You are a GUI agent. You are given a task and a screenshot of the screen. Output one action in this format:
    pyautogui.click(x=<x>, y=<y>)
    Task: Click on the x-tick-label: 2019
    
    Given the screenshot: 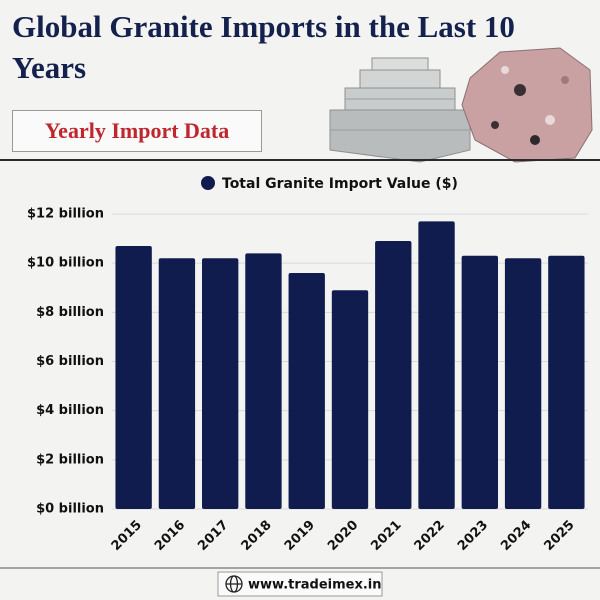 What is the action you would take?
    pyautogui.click(x=300, y=536)
    